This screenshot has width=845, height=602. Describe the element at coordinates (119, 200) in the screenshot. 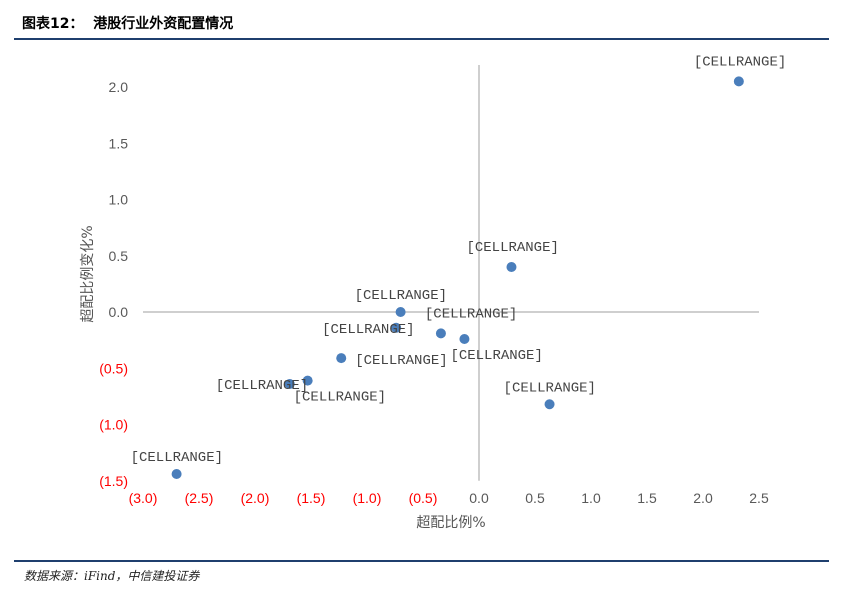

I see `y-tick-label: 1.0` at that location.